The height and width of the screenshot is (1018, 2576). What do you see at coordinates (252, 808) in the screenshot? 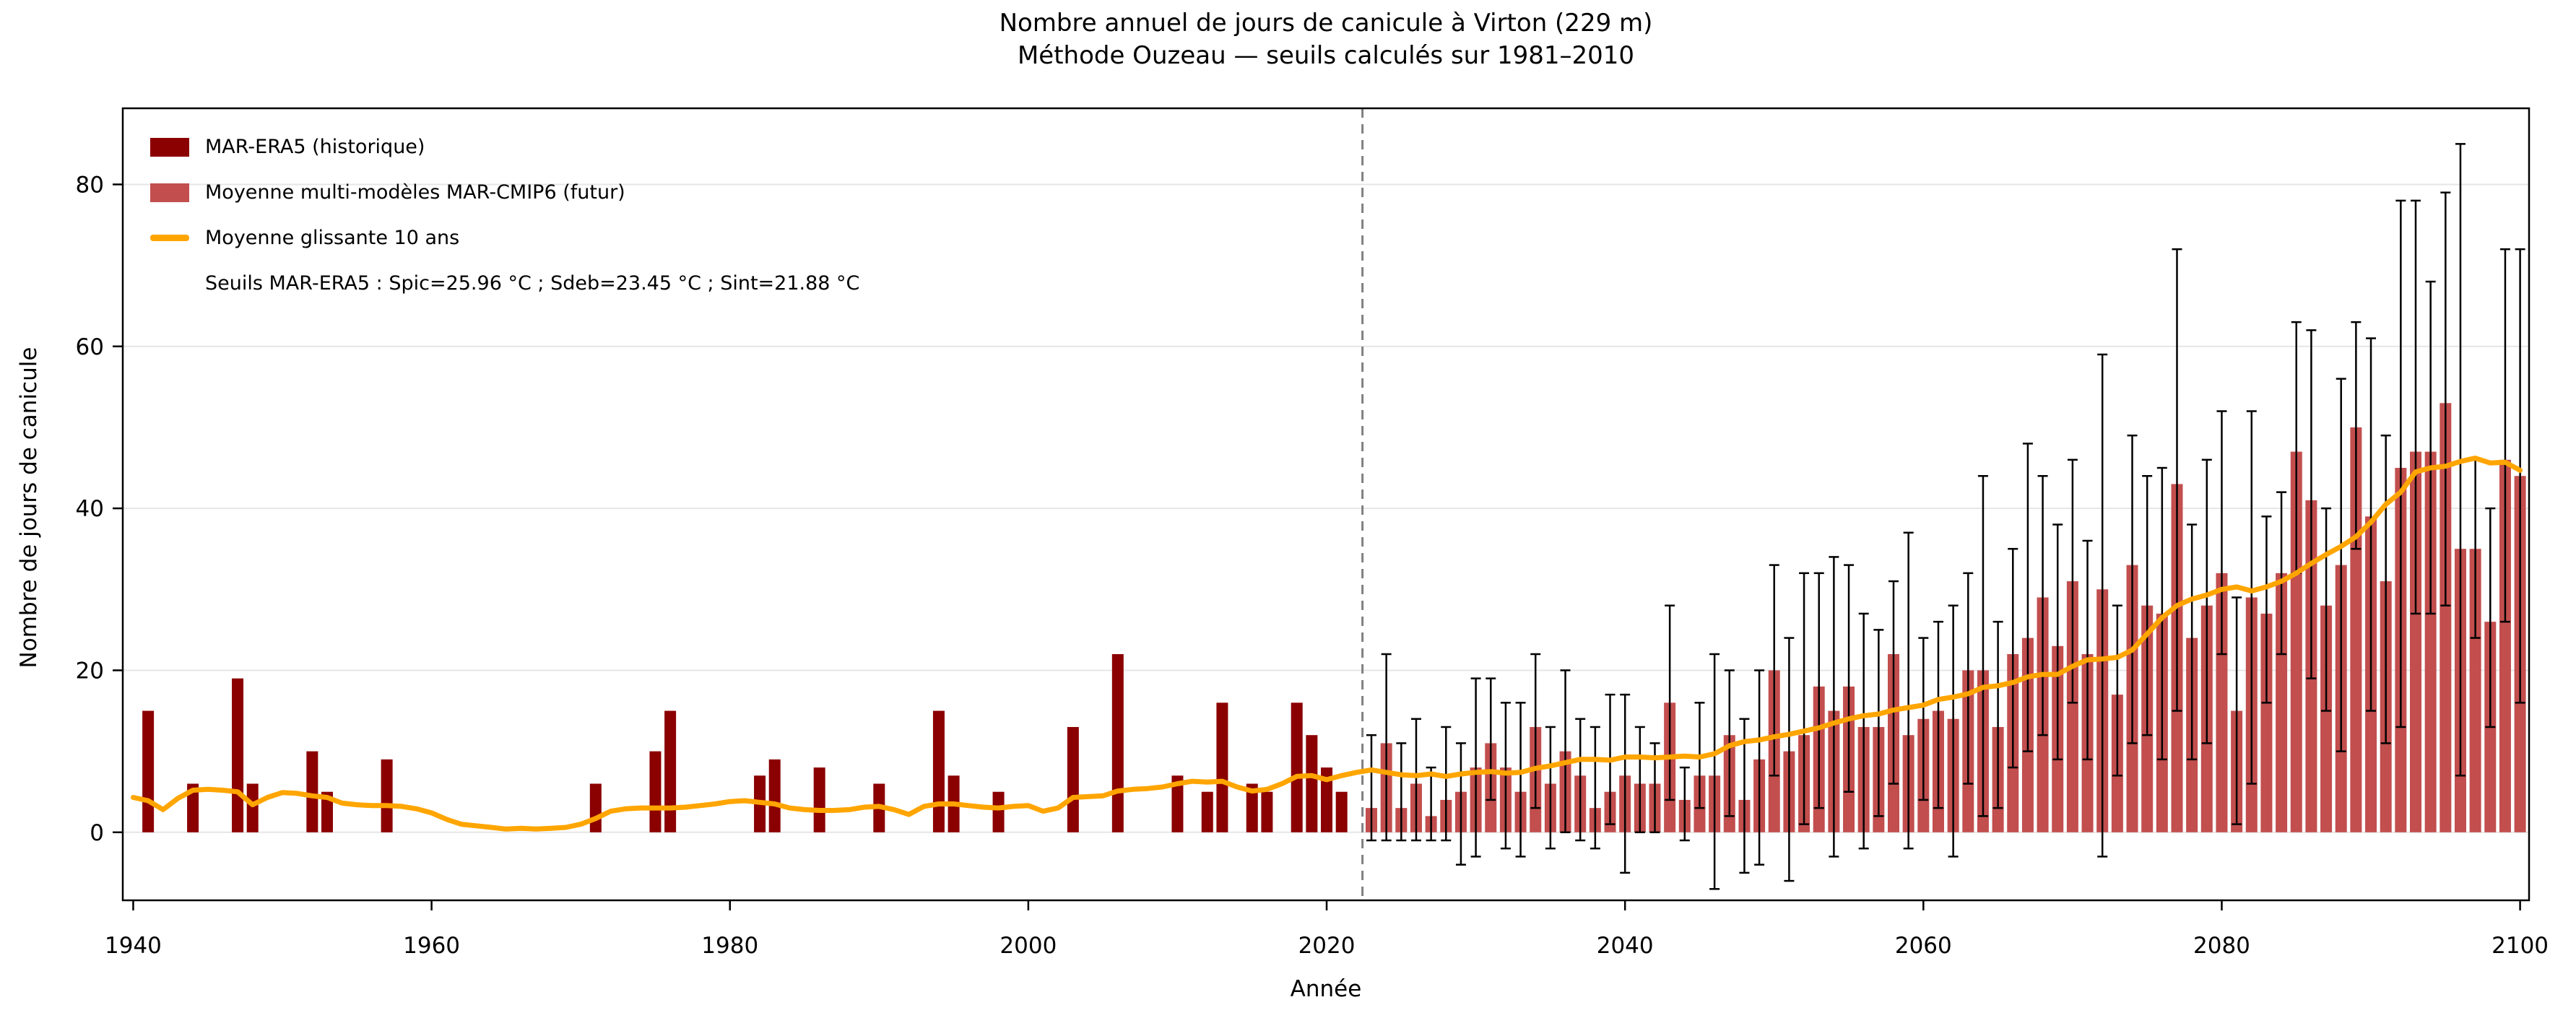
I see `bar-year-1948` at bounding box center [252, 808].